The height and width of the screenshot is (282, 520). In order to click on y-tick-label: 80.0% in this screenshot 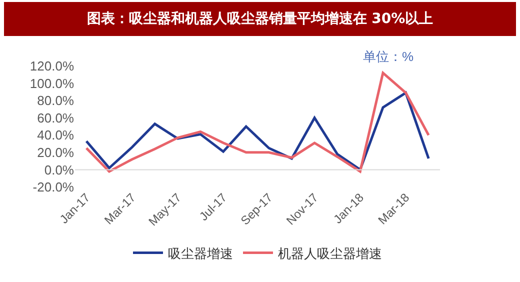, I will do `click(55, 100)`.